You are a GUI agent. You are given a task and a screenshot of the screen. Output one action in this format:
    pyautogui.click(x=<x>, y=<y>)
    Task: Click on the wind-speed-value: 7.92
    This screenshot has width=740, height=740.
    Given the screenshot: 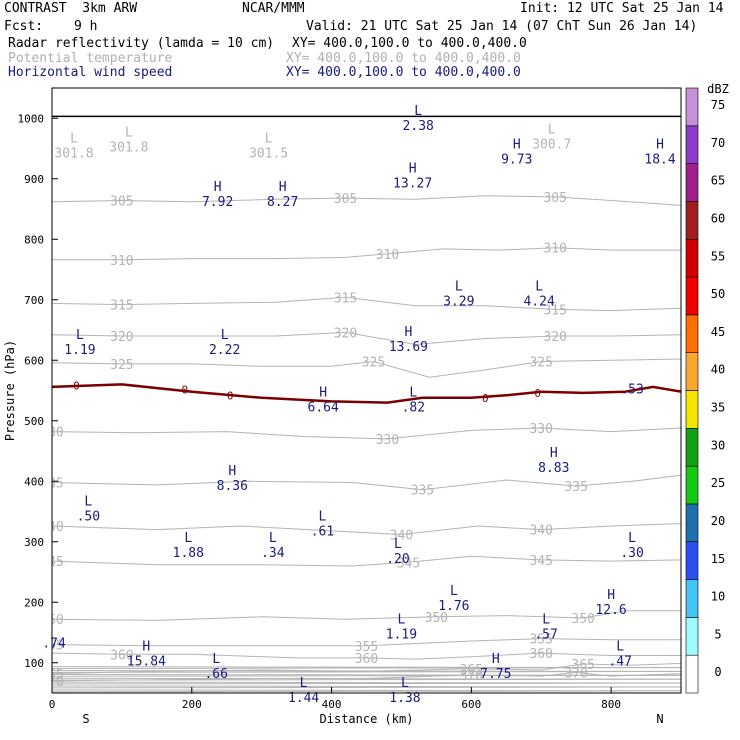 What is the action you would take?
    pyautogui.click(x=217, y=202)
    